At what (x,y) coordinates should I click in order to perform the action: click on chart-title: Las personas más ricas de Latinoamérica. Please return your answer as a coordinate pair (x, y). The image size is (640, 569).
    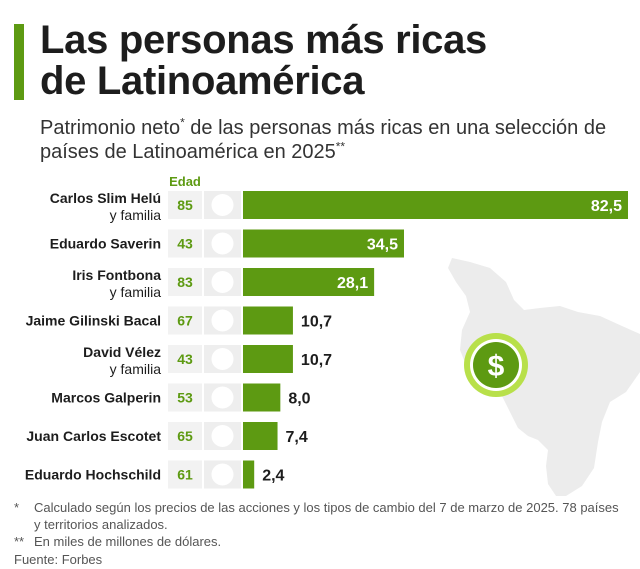
    Looking at the image, I should click on (330, 61).